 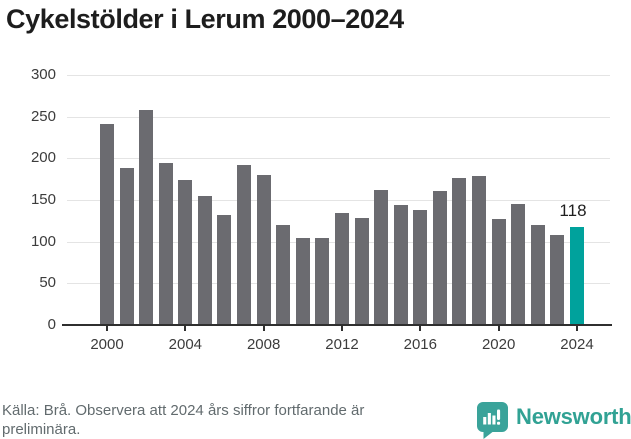 What do you see at coordinates (107, 344) in the screenshot?
I see `x-tick-label-2000: 2000` at bounding box center [107, 344].